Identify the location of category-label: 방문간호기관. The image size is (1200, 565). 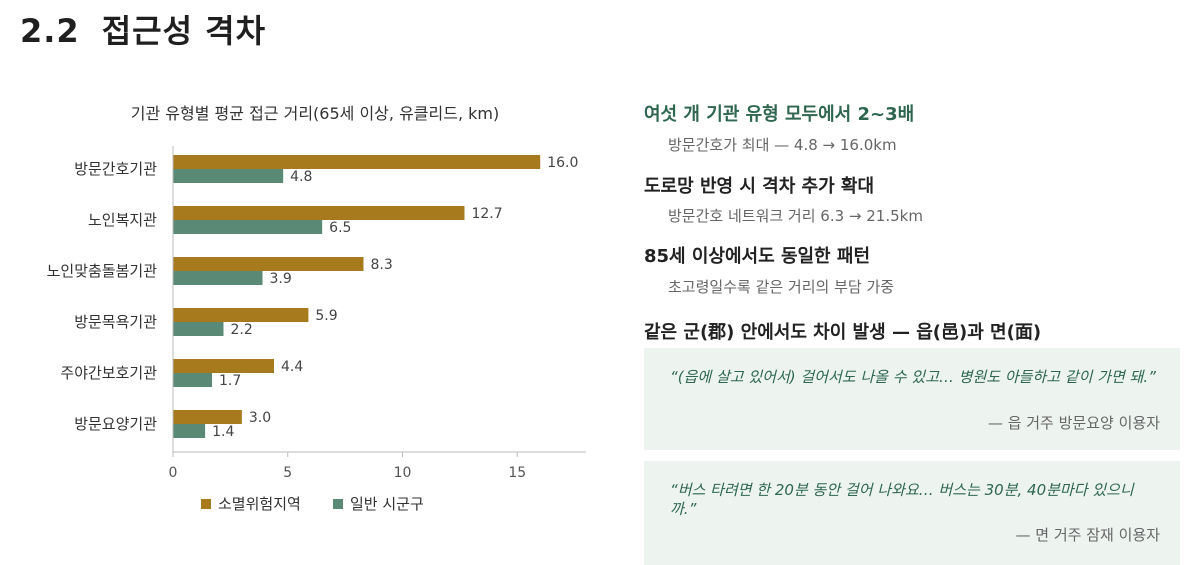
(115, 169).